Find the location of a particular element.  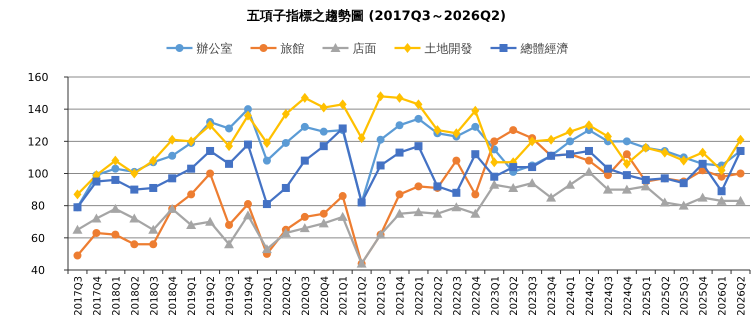

x-tick-label: 2023Q1 is located at coordinates (496, 296).